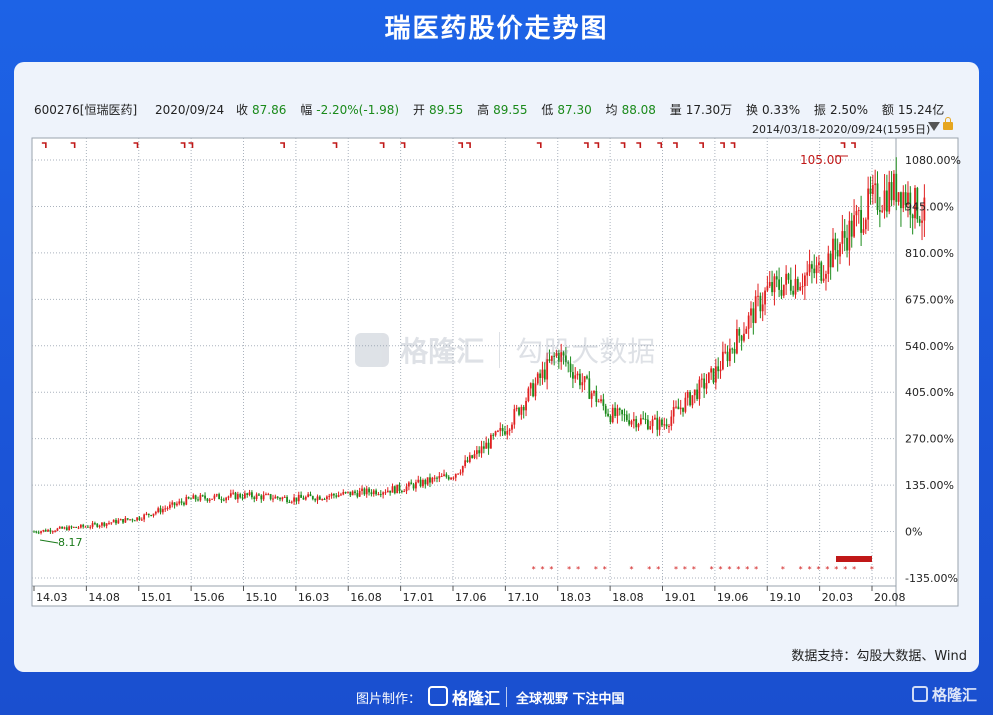 The image size is (993, 715). I want to click on volume-value: 17.30万, so click(709, 110).